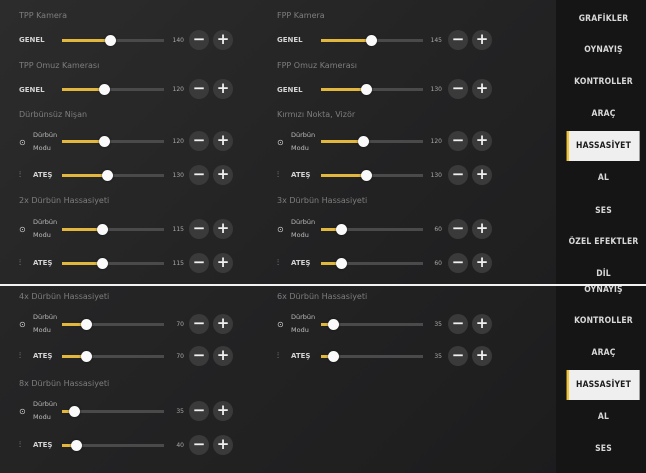  What do you see at coordinates (86, 40) in the screenshot?
I see `slider-fill` at bounding box center [86, 40].